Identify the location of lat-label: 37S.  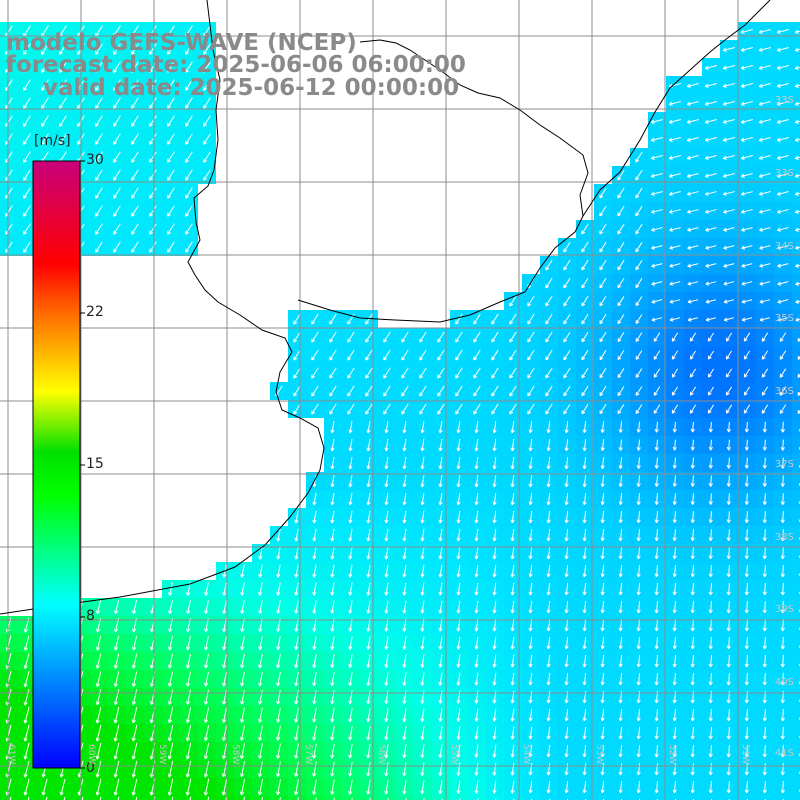
(784, 464).